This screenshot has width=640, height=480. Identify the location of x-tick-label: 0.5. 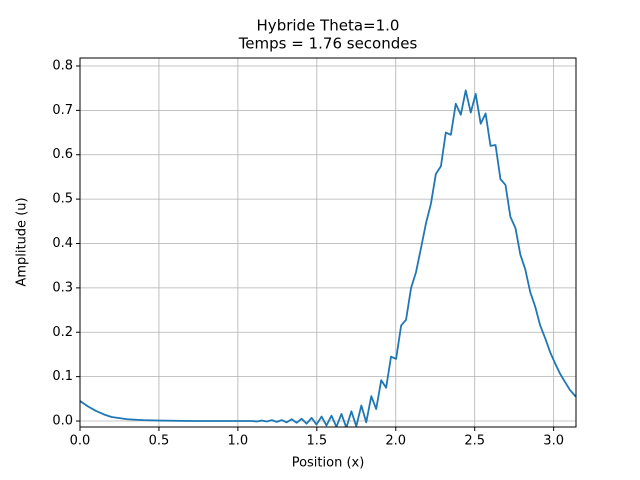
(159, 441).